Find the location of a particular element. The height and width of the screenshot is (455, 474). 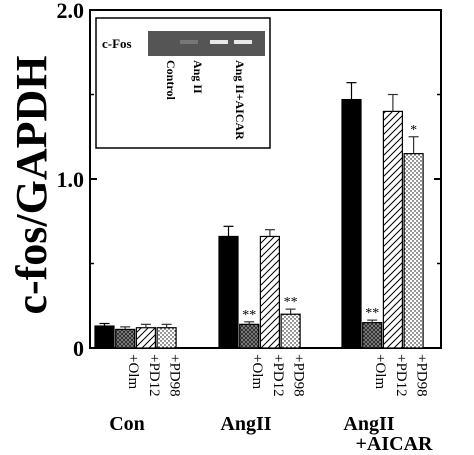

inset-blot: c-Fos Control Ang II Ang II+AICAR is located at coordinates (183, 83).